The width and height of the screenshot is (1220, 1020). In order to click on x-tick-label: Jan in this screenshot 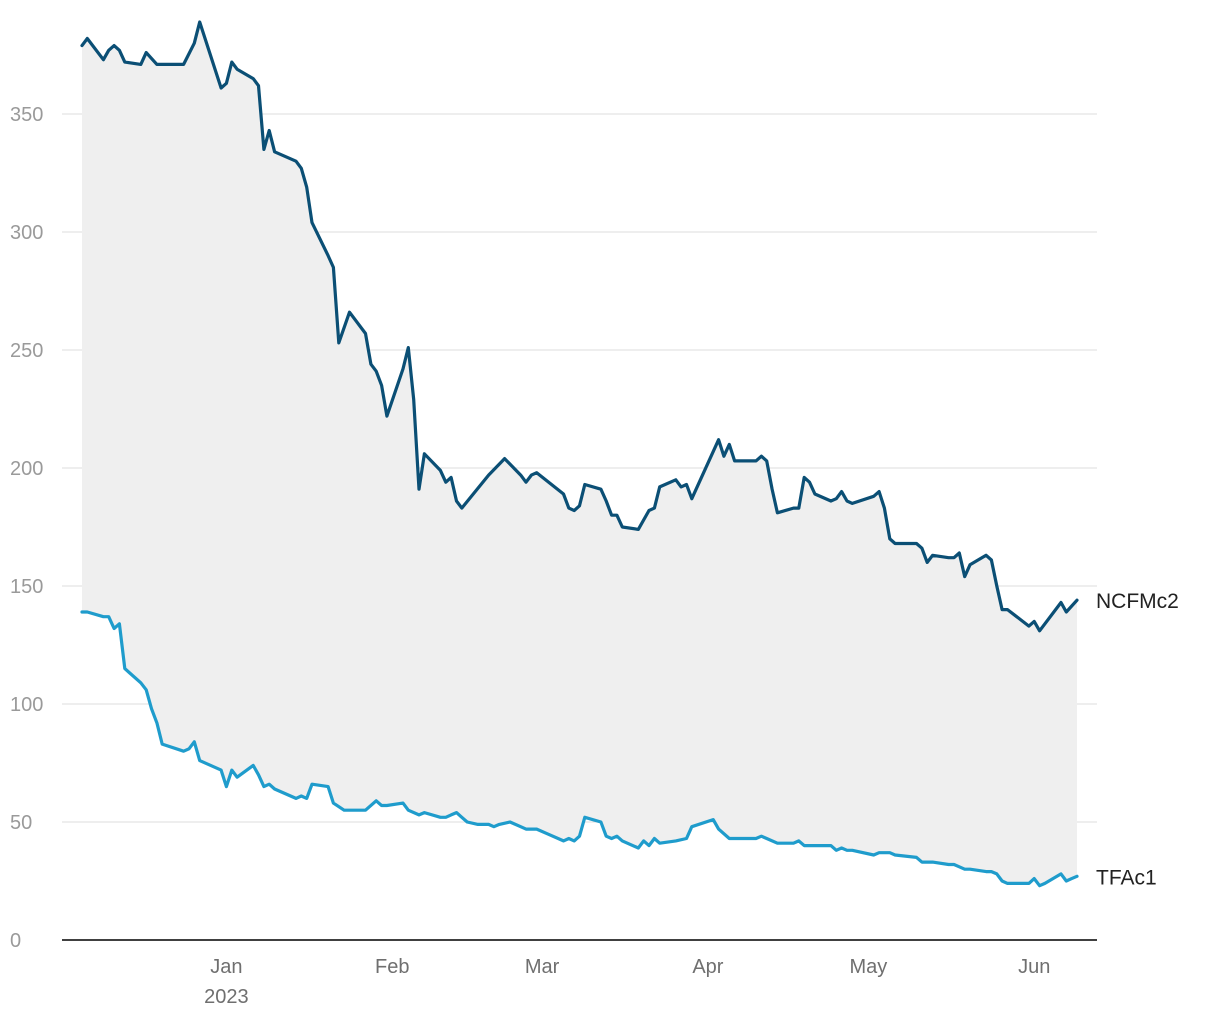, I will do `click(226, 967)`.